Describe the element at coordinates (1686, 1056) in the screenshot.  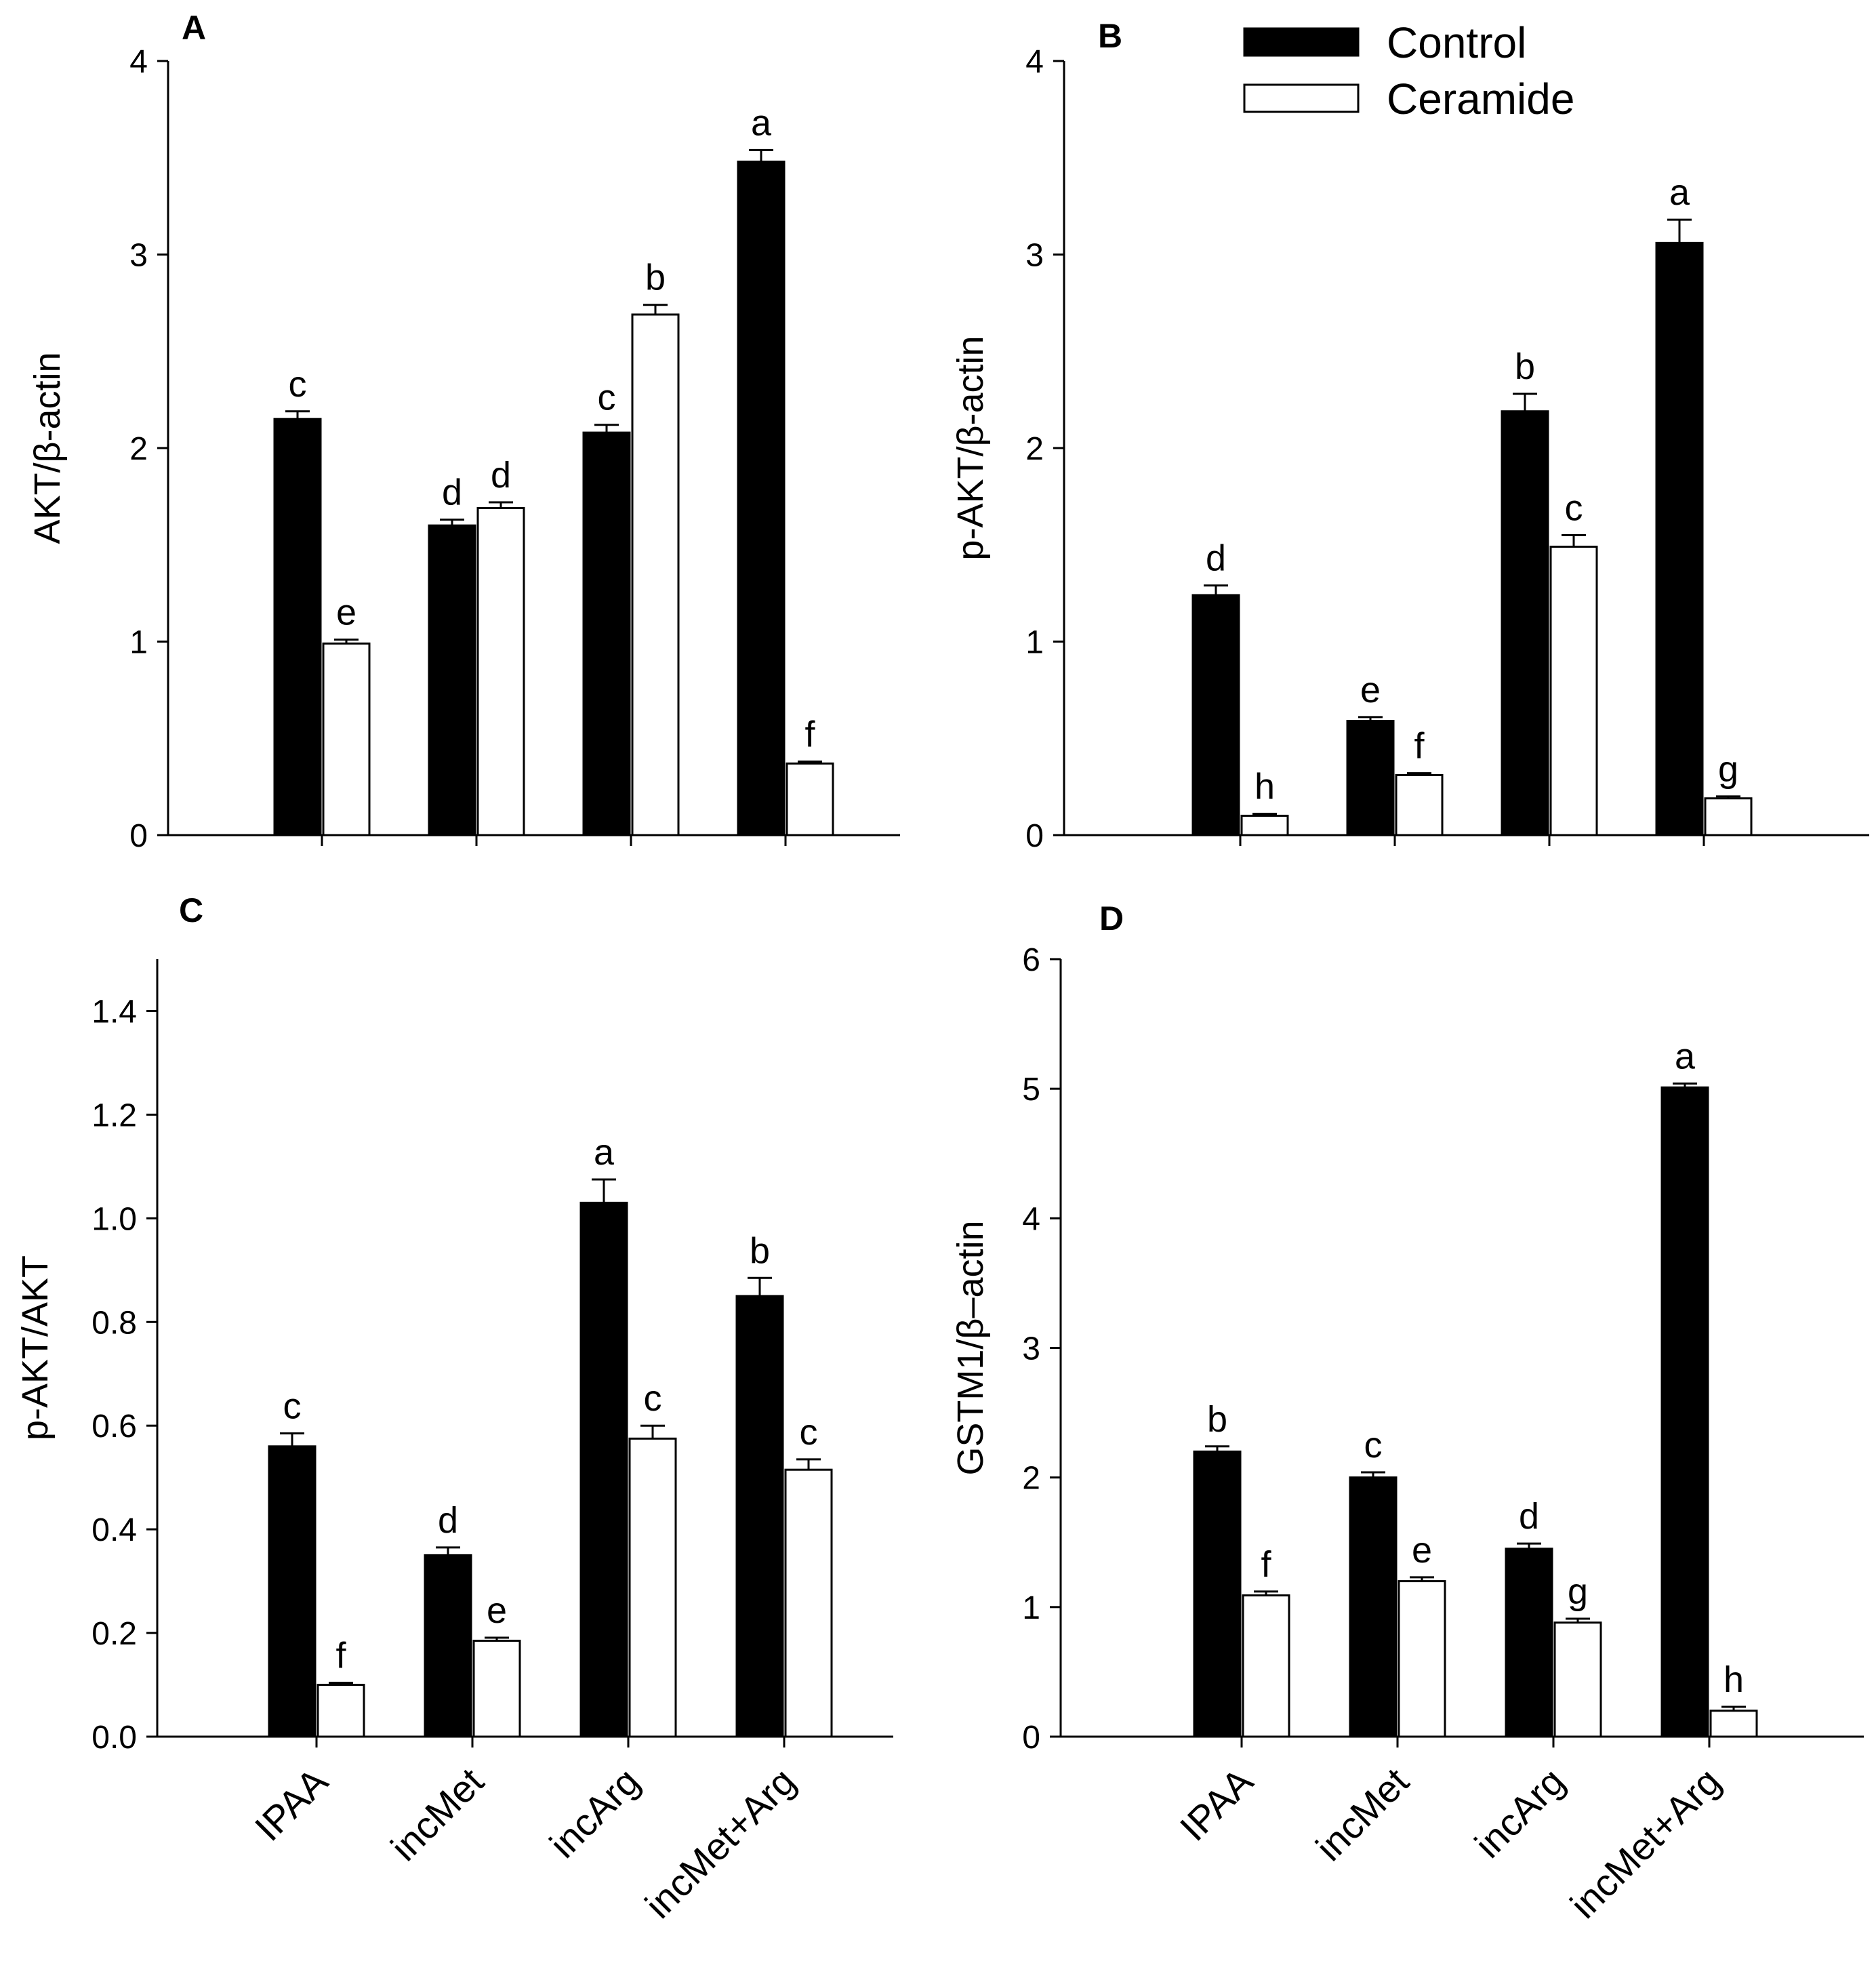
I see `panel-d-sig-control-3: a` at that location.